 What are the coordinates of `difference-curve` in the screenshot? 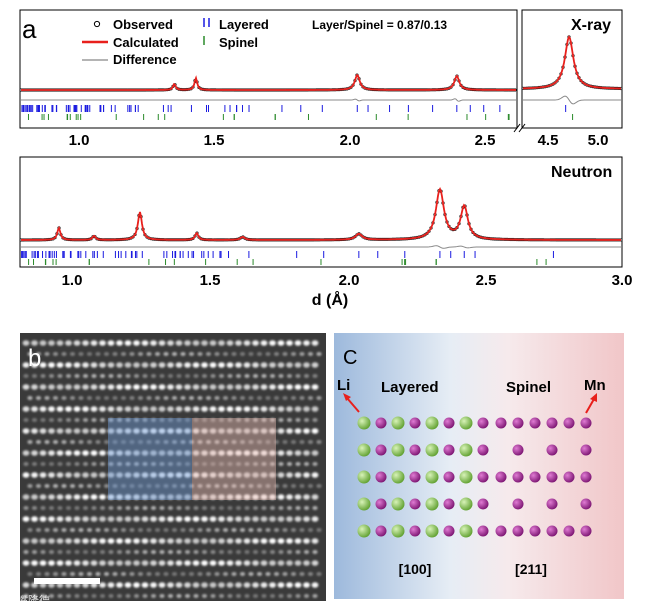 It's located at (572, 100).